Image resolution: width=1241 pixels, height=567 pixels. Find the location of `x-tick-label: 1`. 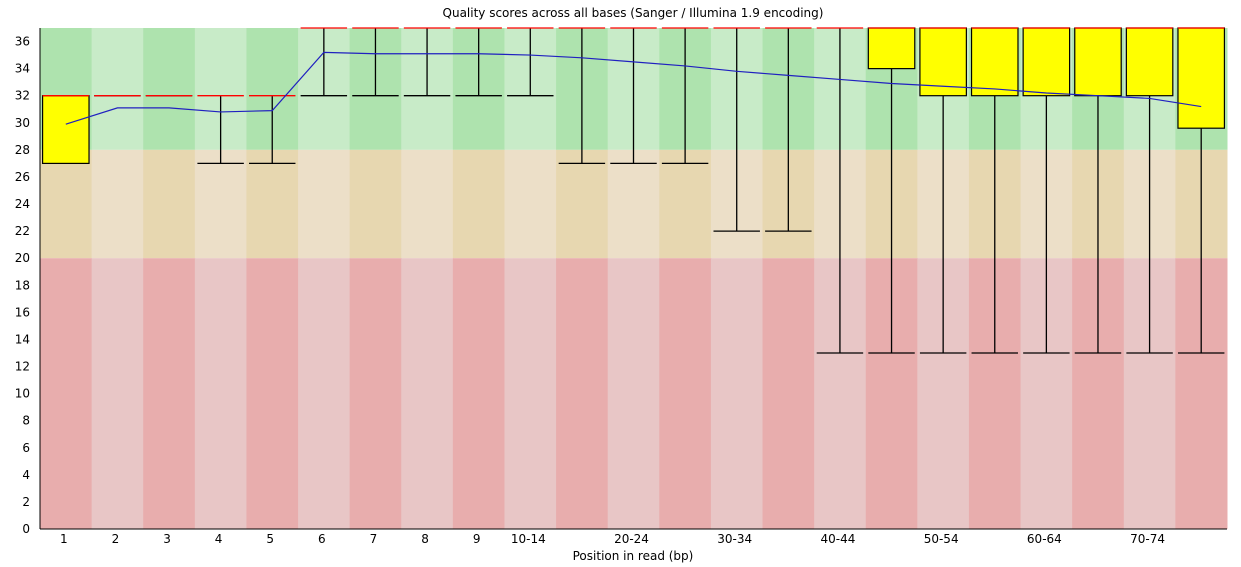

x-tick-label: 1 is located at coordinates (64, 539).